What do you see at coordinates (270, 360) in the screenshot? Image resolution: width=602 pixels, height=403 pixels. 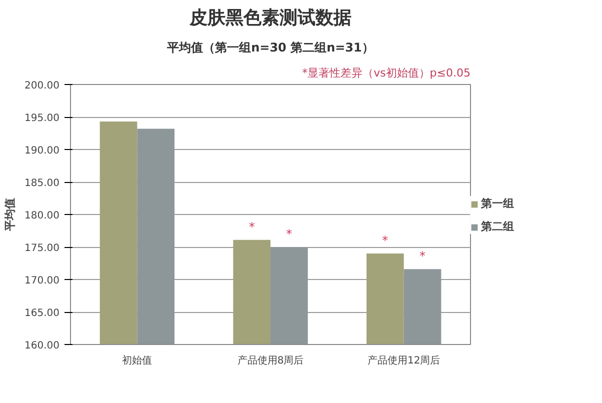 I see `x-tick-label: 产品使用8周后` at bounding box center [270, 360].